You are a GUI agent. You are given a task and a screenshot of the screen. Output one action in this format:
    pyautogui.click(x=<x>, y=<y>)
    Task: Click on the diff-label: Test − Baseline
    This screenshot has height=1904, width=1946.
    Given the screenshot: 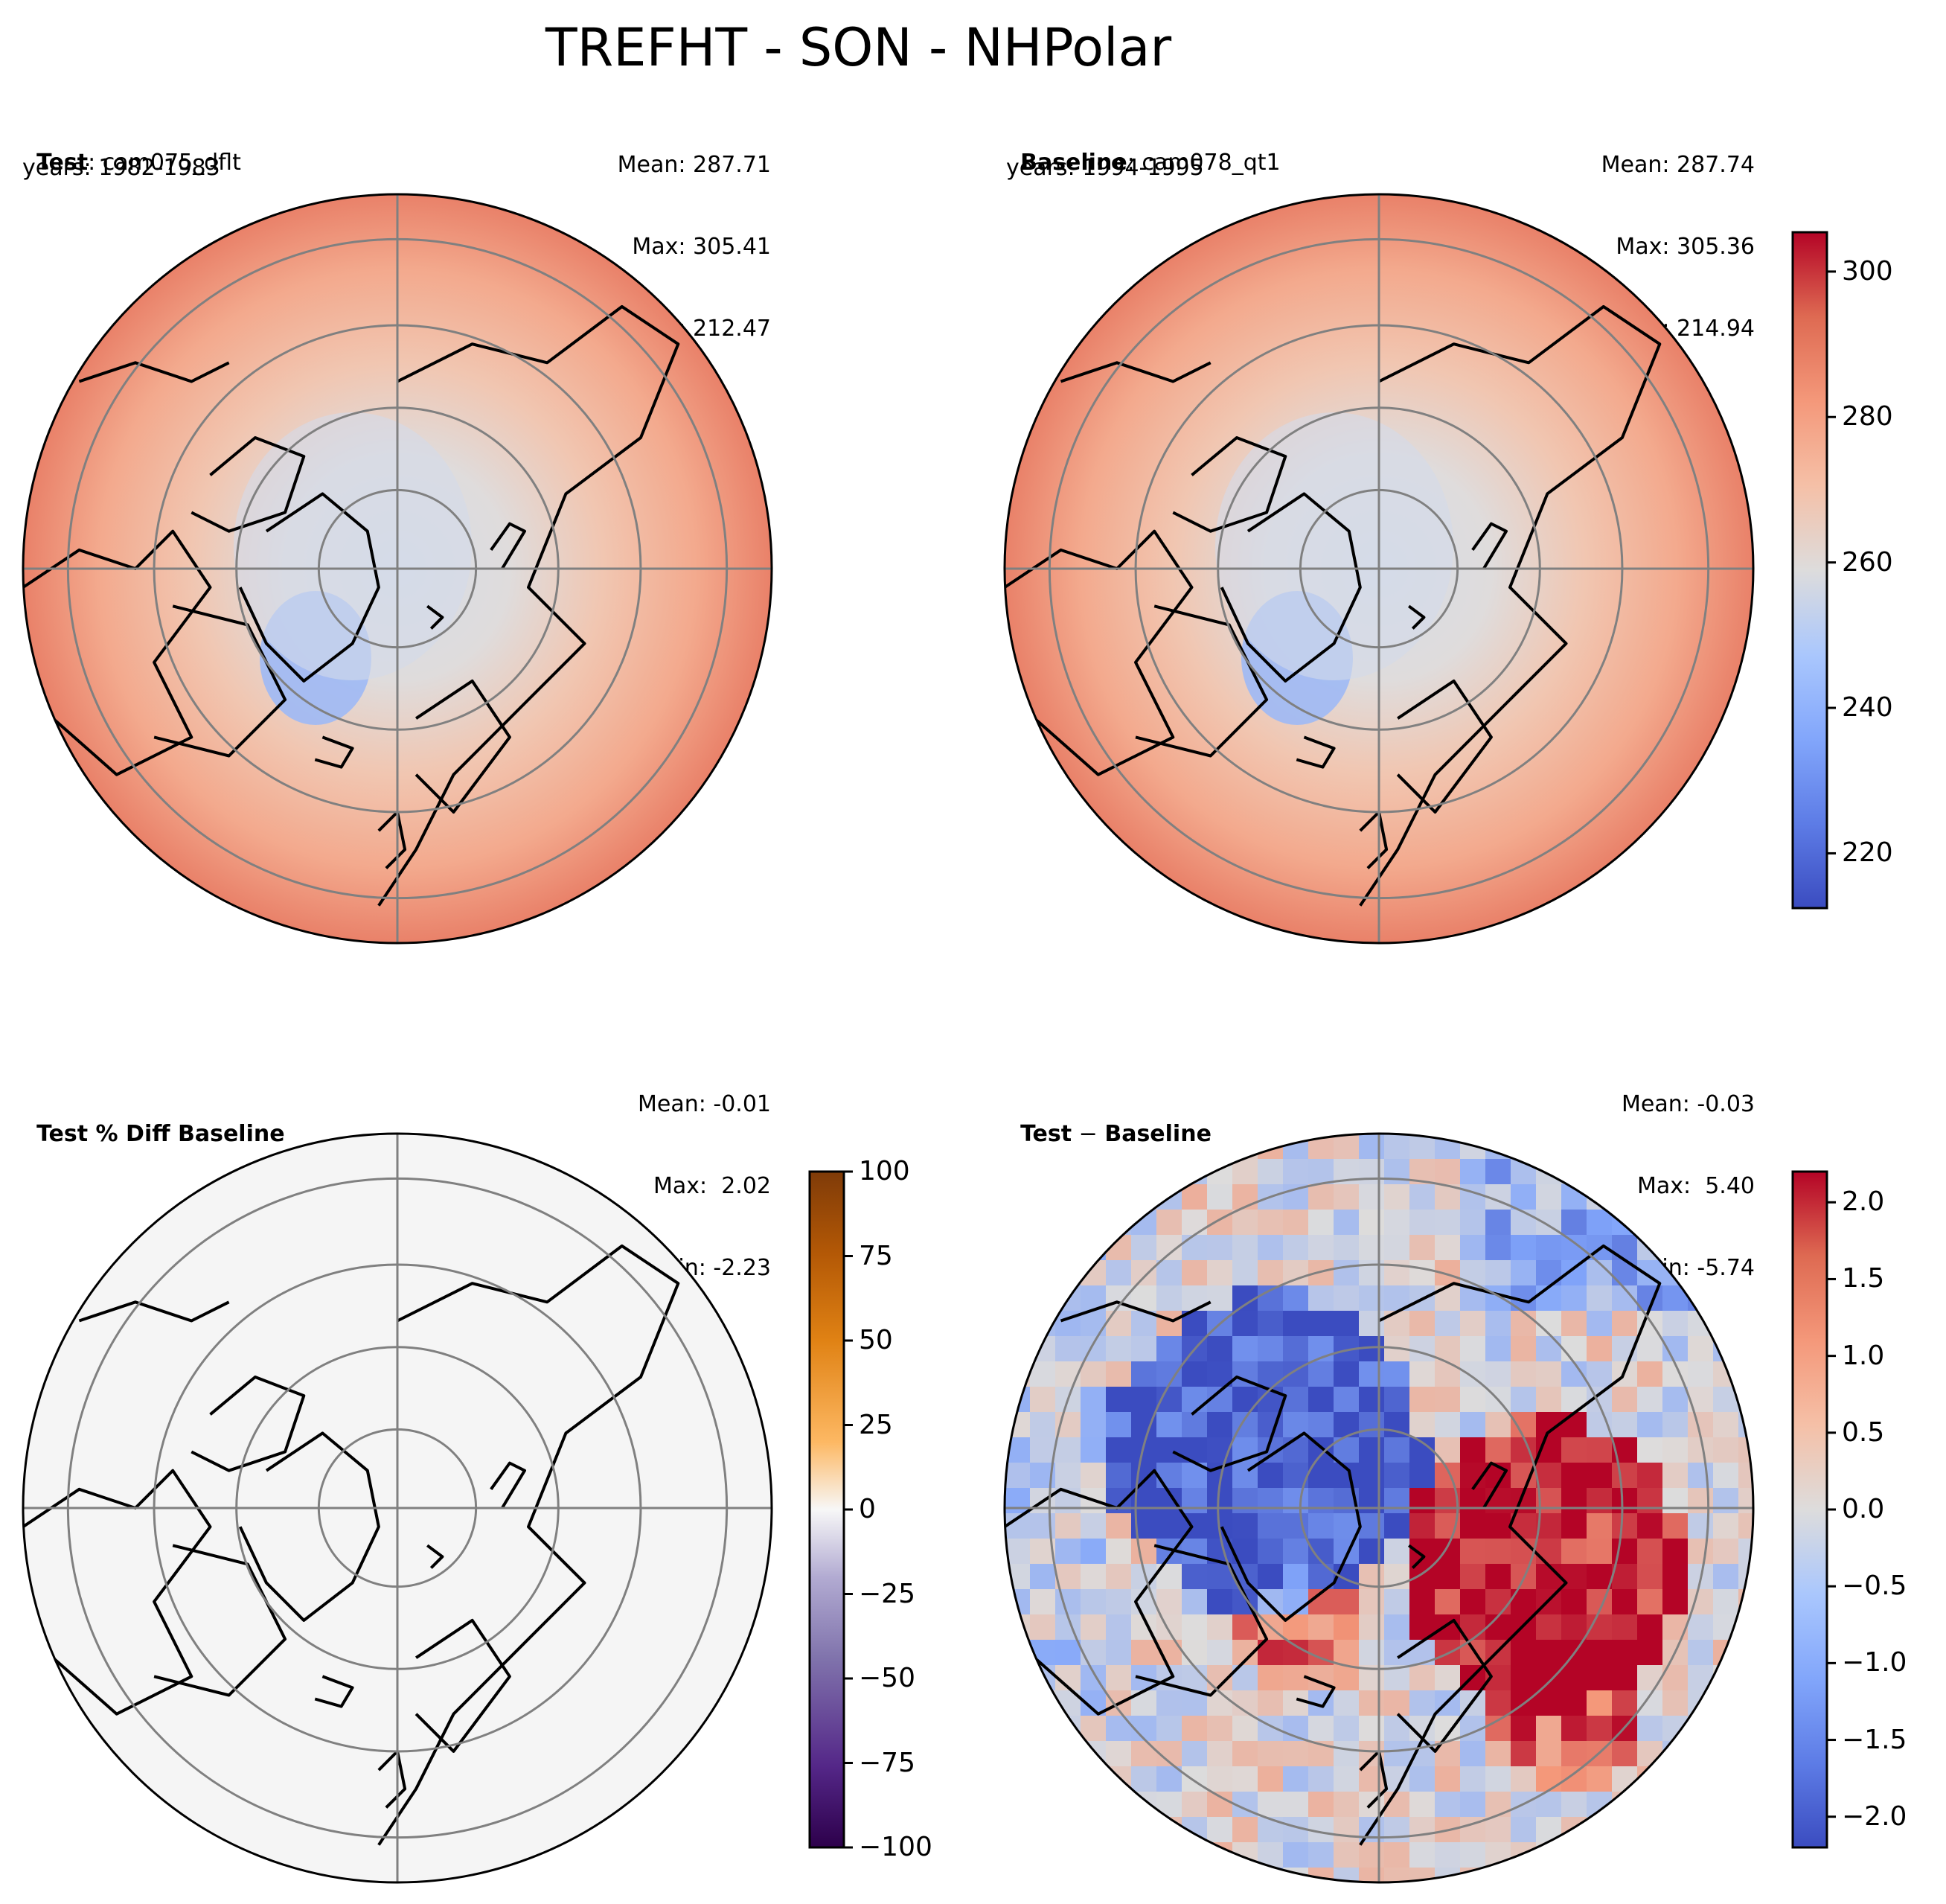 What is the action you would take?
    pyautogui.click(x=1109, y=1120)
    